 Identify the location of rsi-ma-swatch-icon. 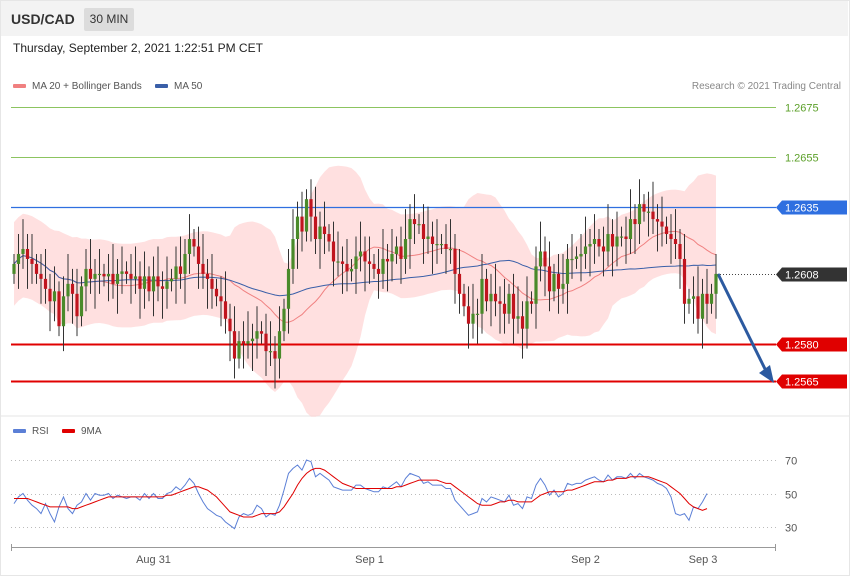
(68, 431).